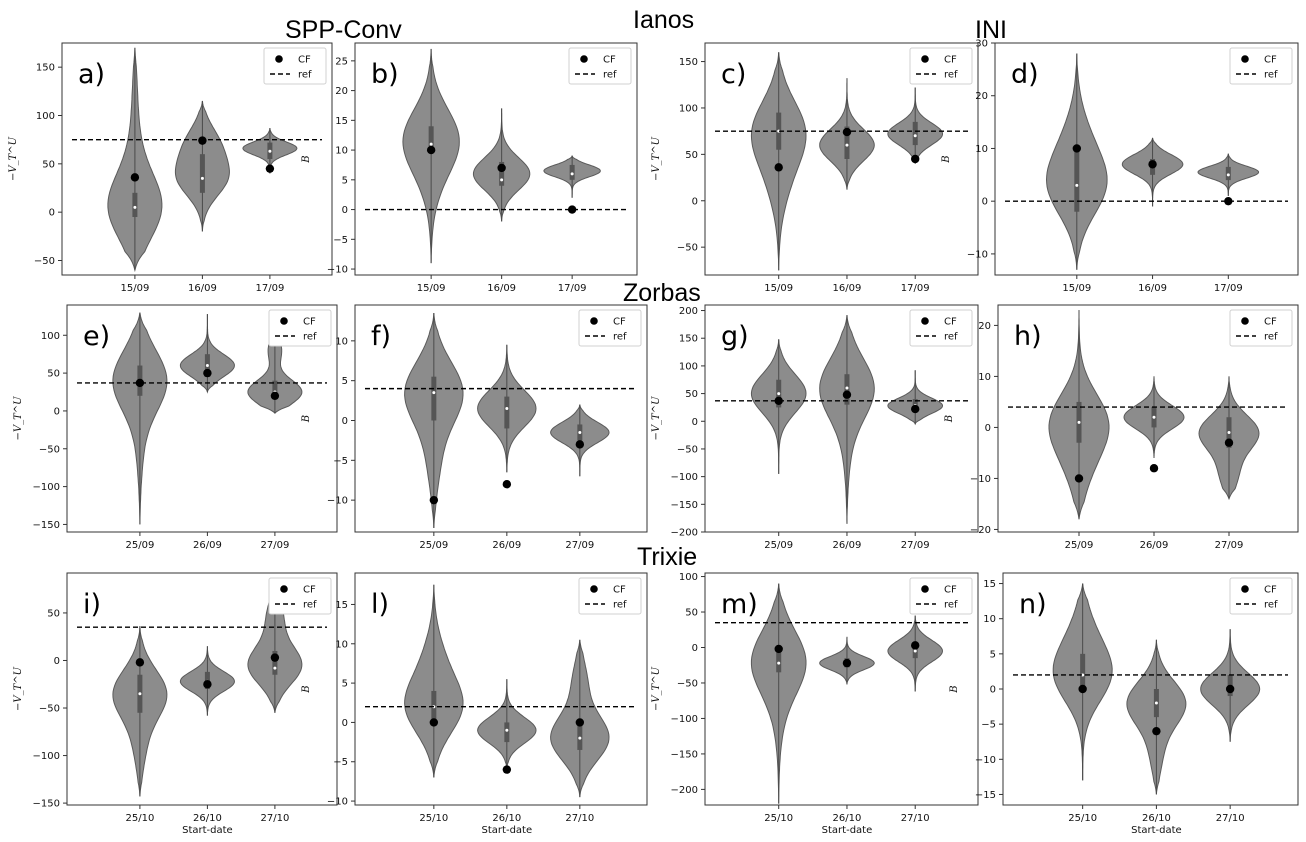 This screenshot has height=842, width=1306. Describe the element at coordinates (1033, 604) in the screenshot. I see `panel-letter: n)` at that location.